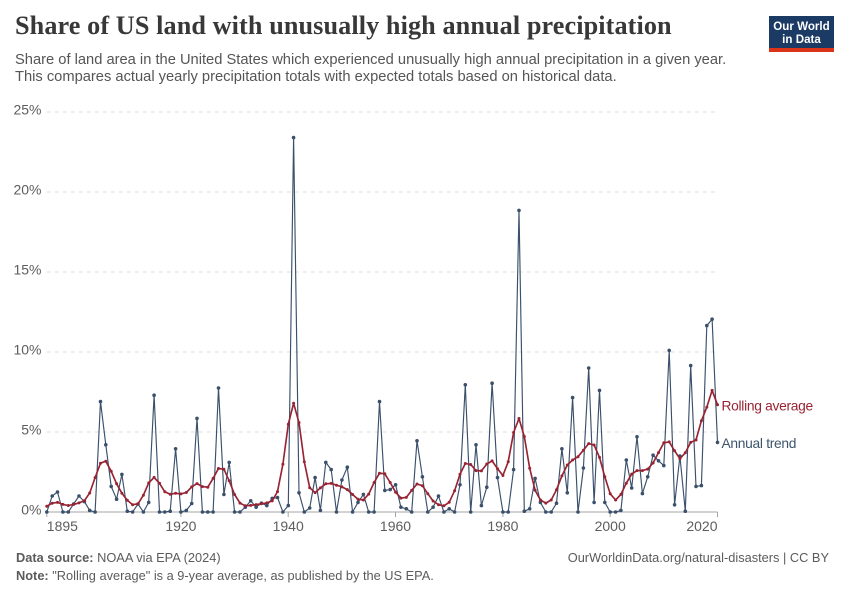  Describe the element at coordinates (27, 110) in the screenshot. I see `svg-text: 25%` at that location.